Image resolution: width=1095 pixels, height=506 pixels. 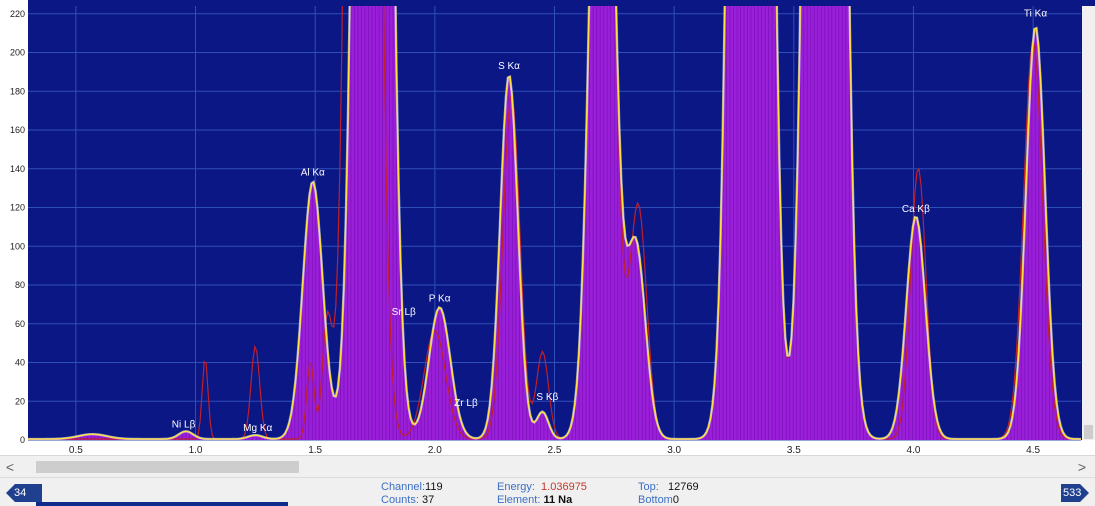 I want to click on range-indicator, so click(x=162, y=504).